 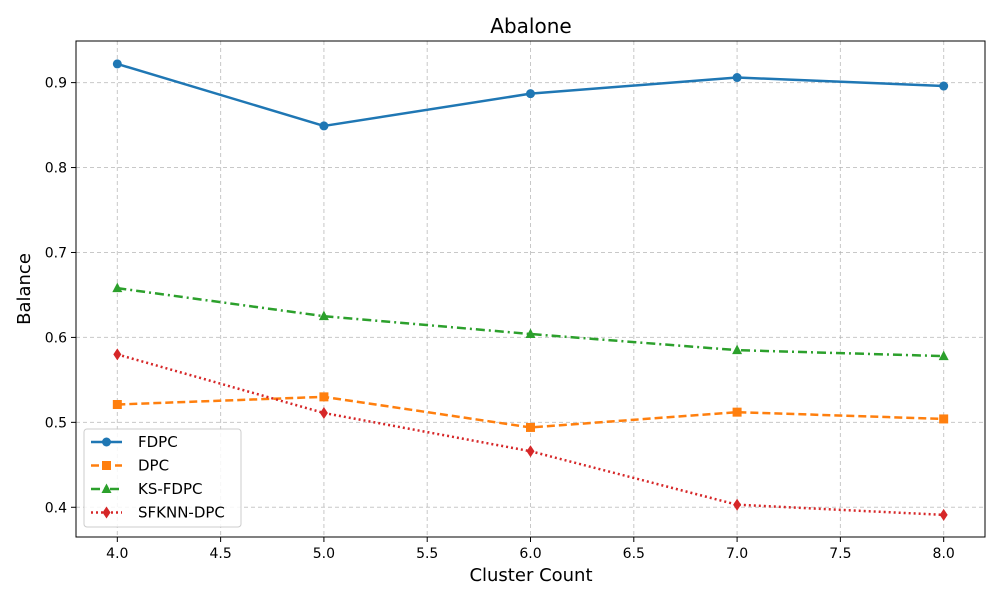 What do you see at coordinates (634, 554) in the screenshot?
I see `x-tick-label: 6.5` at bounding box center [634, 554].